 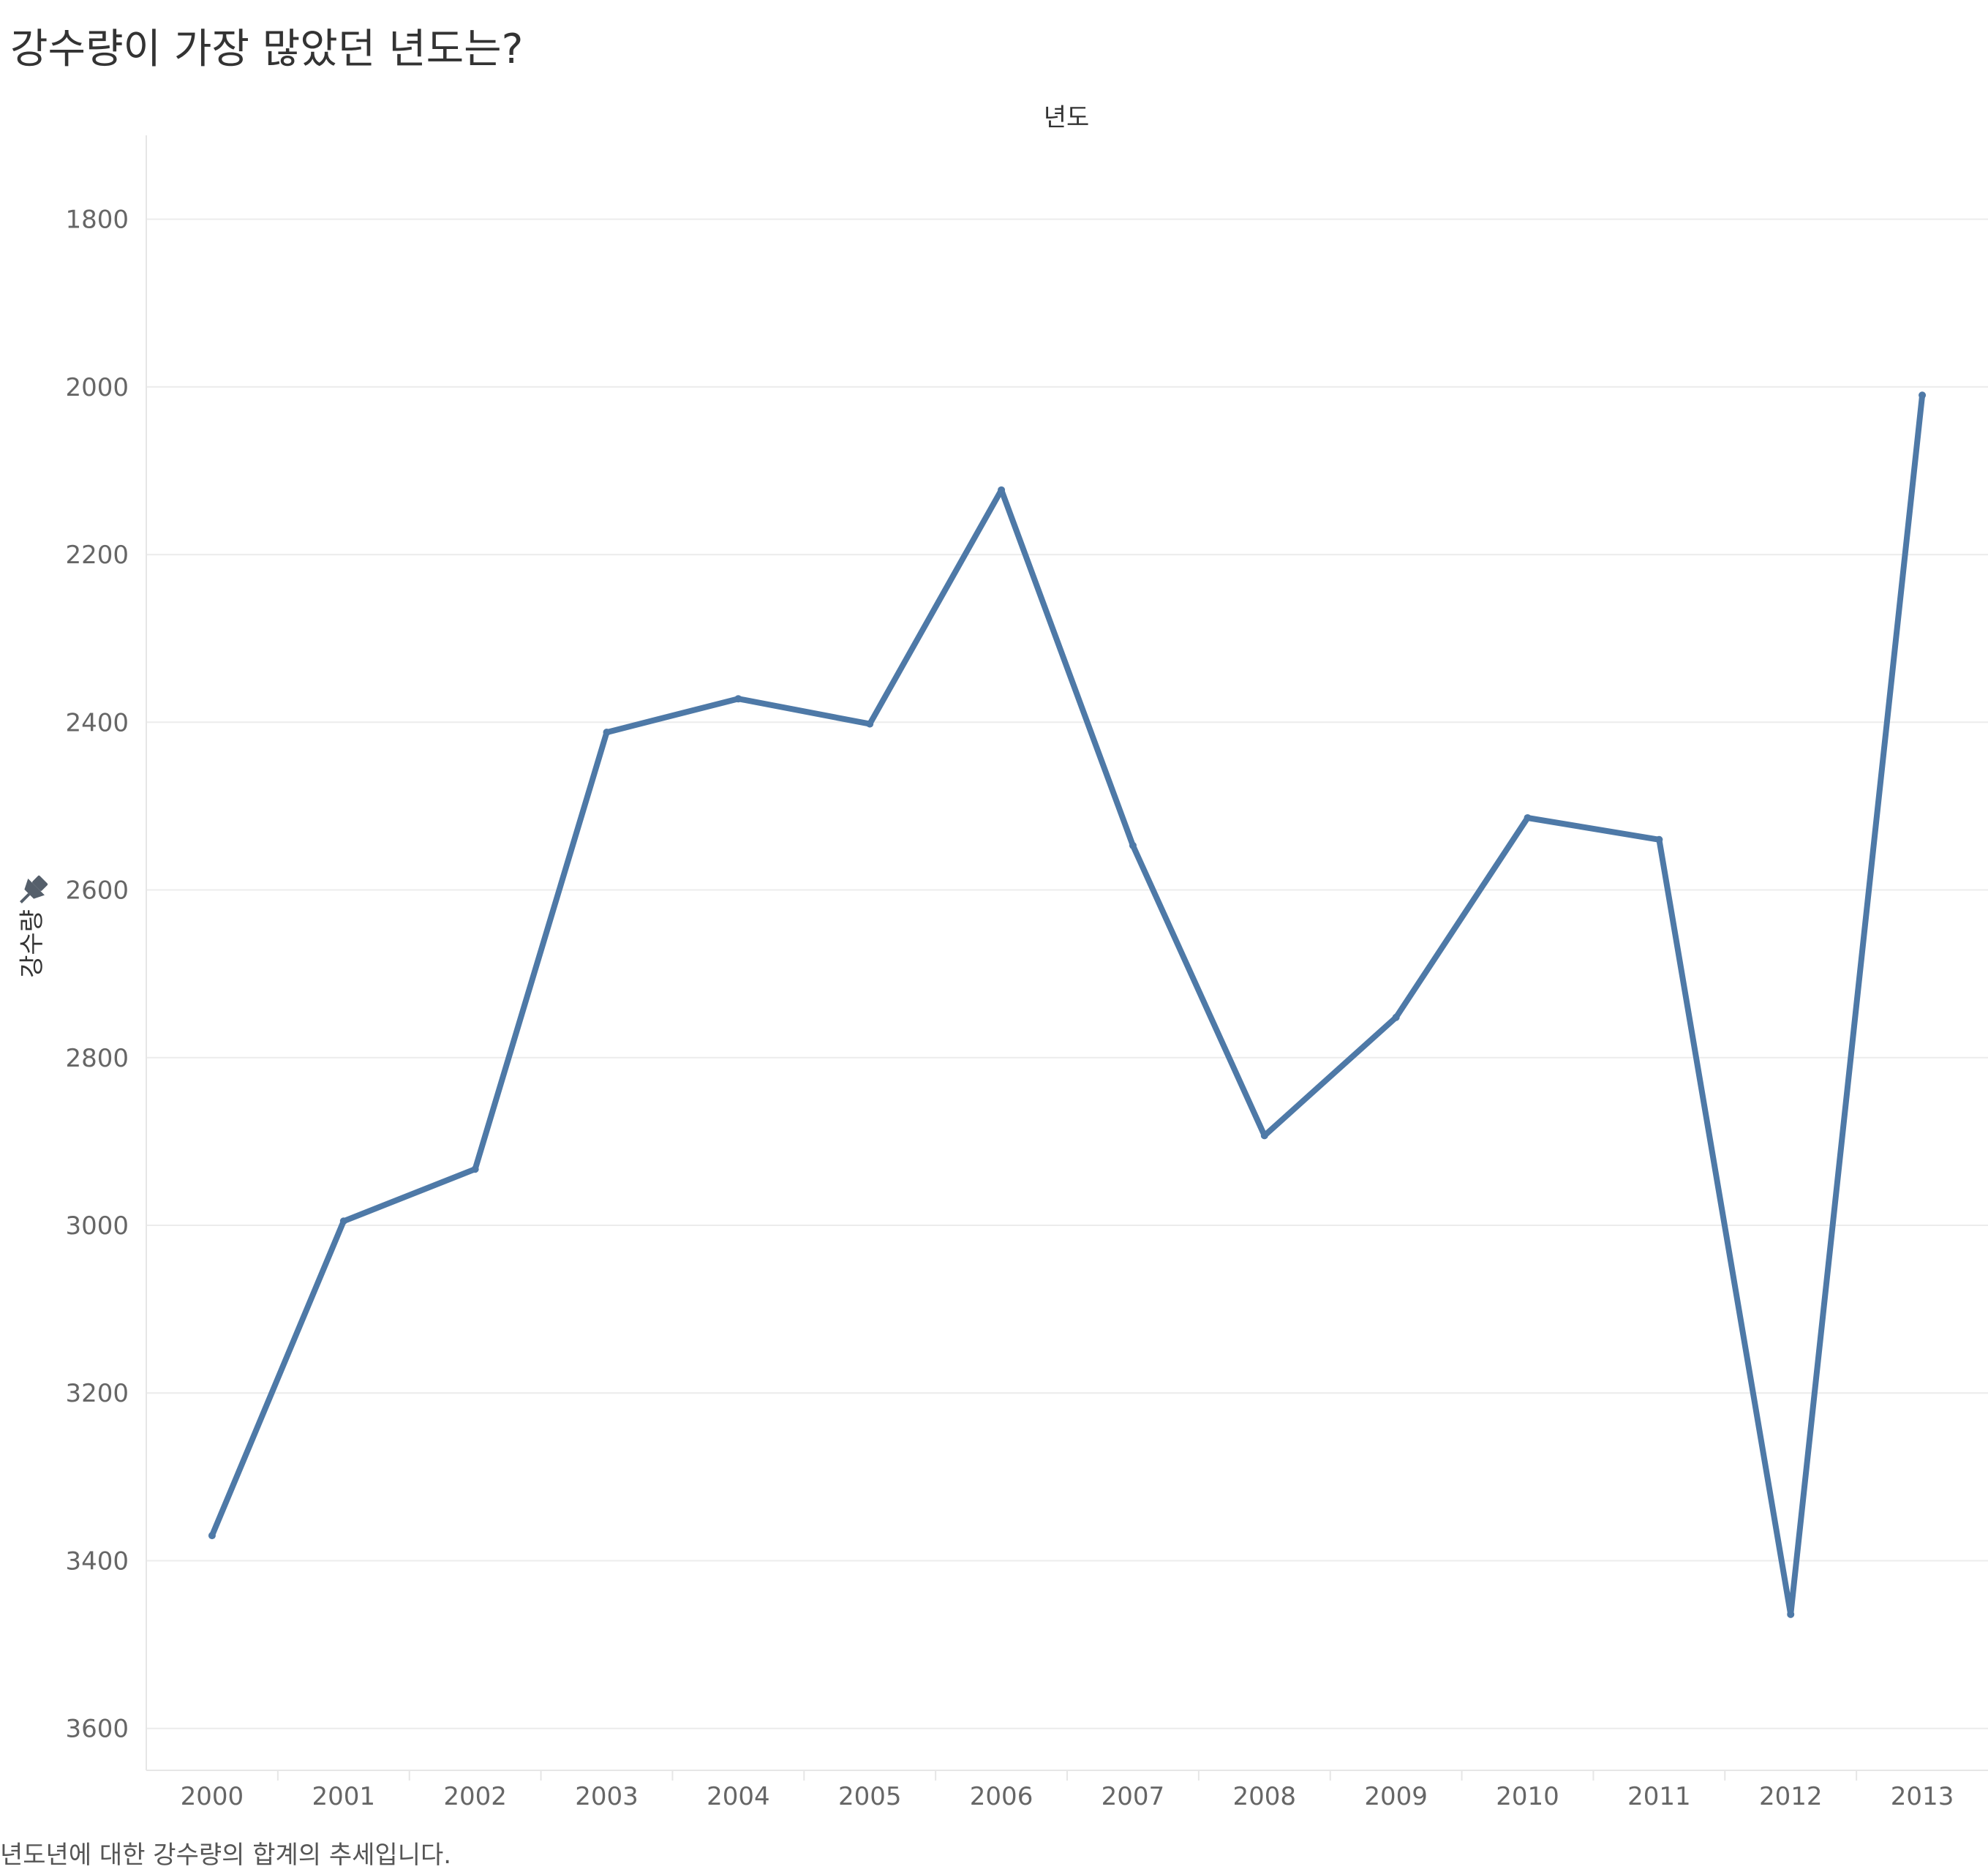 What do you see at coordinates (1133, 1796) in the screenshot?
I see `x-tick-label: 2007` at bounding box center [1133, 1796].